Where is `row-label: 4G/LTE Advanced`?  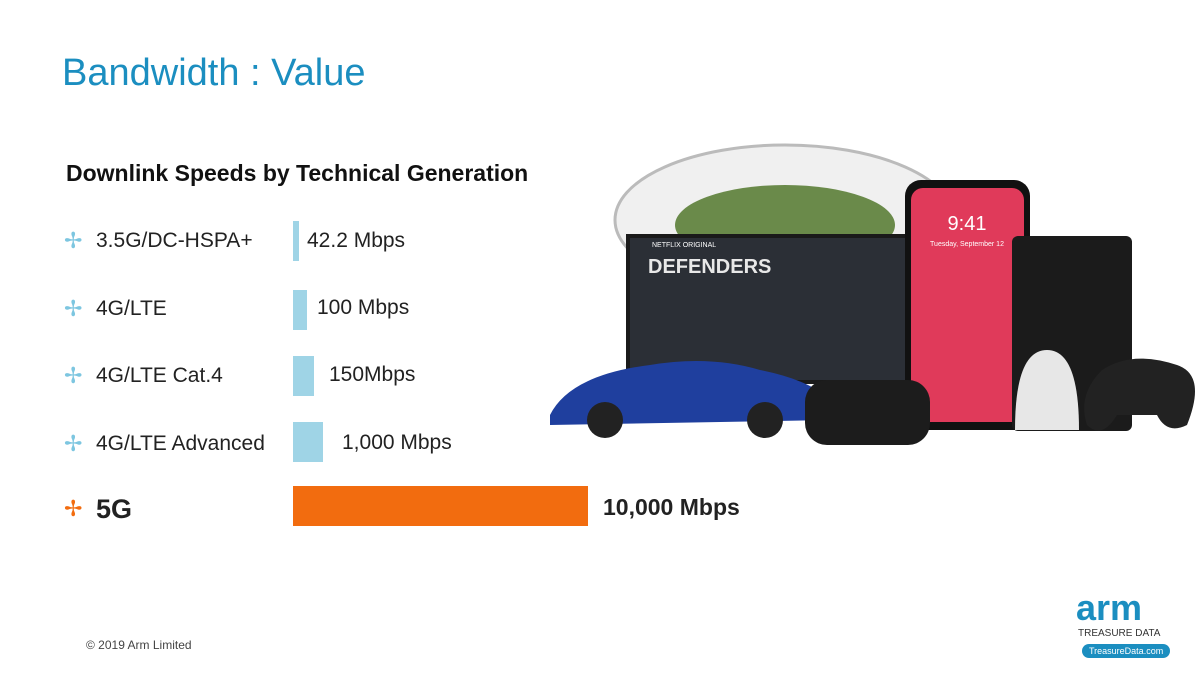 row-label: 4G/LTE Advanced is located at coordinates (180, 443).